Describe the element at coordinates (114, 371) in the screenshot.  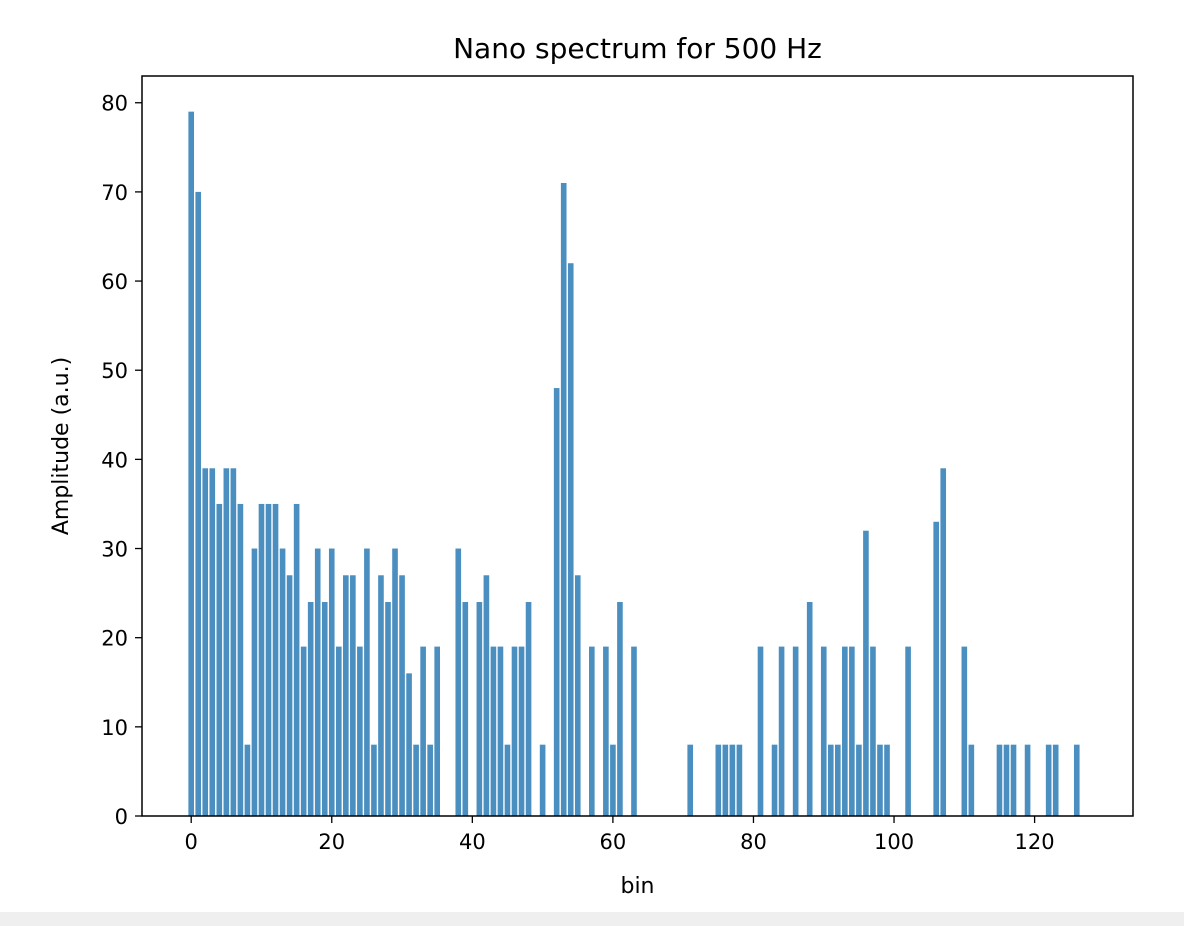
I see `y-tick-label: 50` at that location.